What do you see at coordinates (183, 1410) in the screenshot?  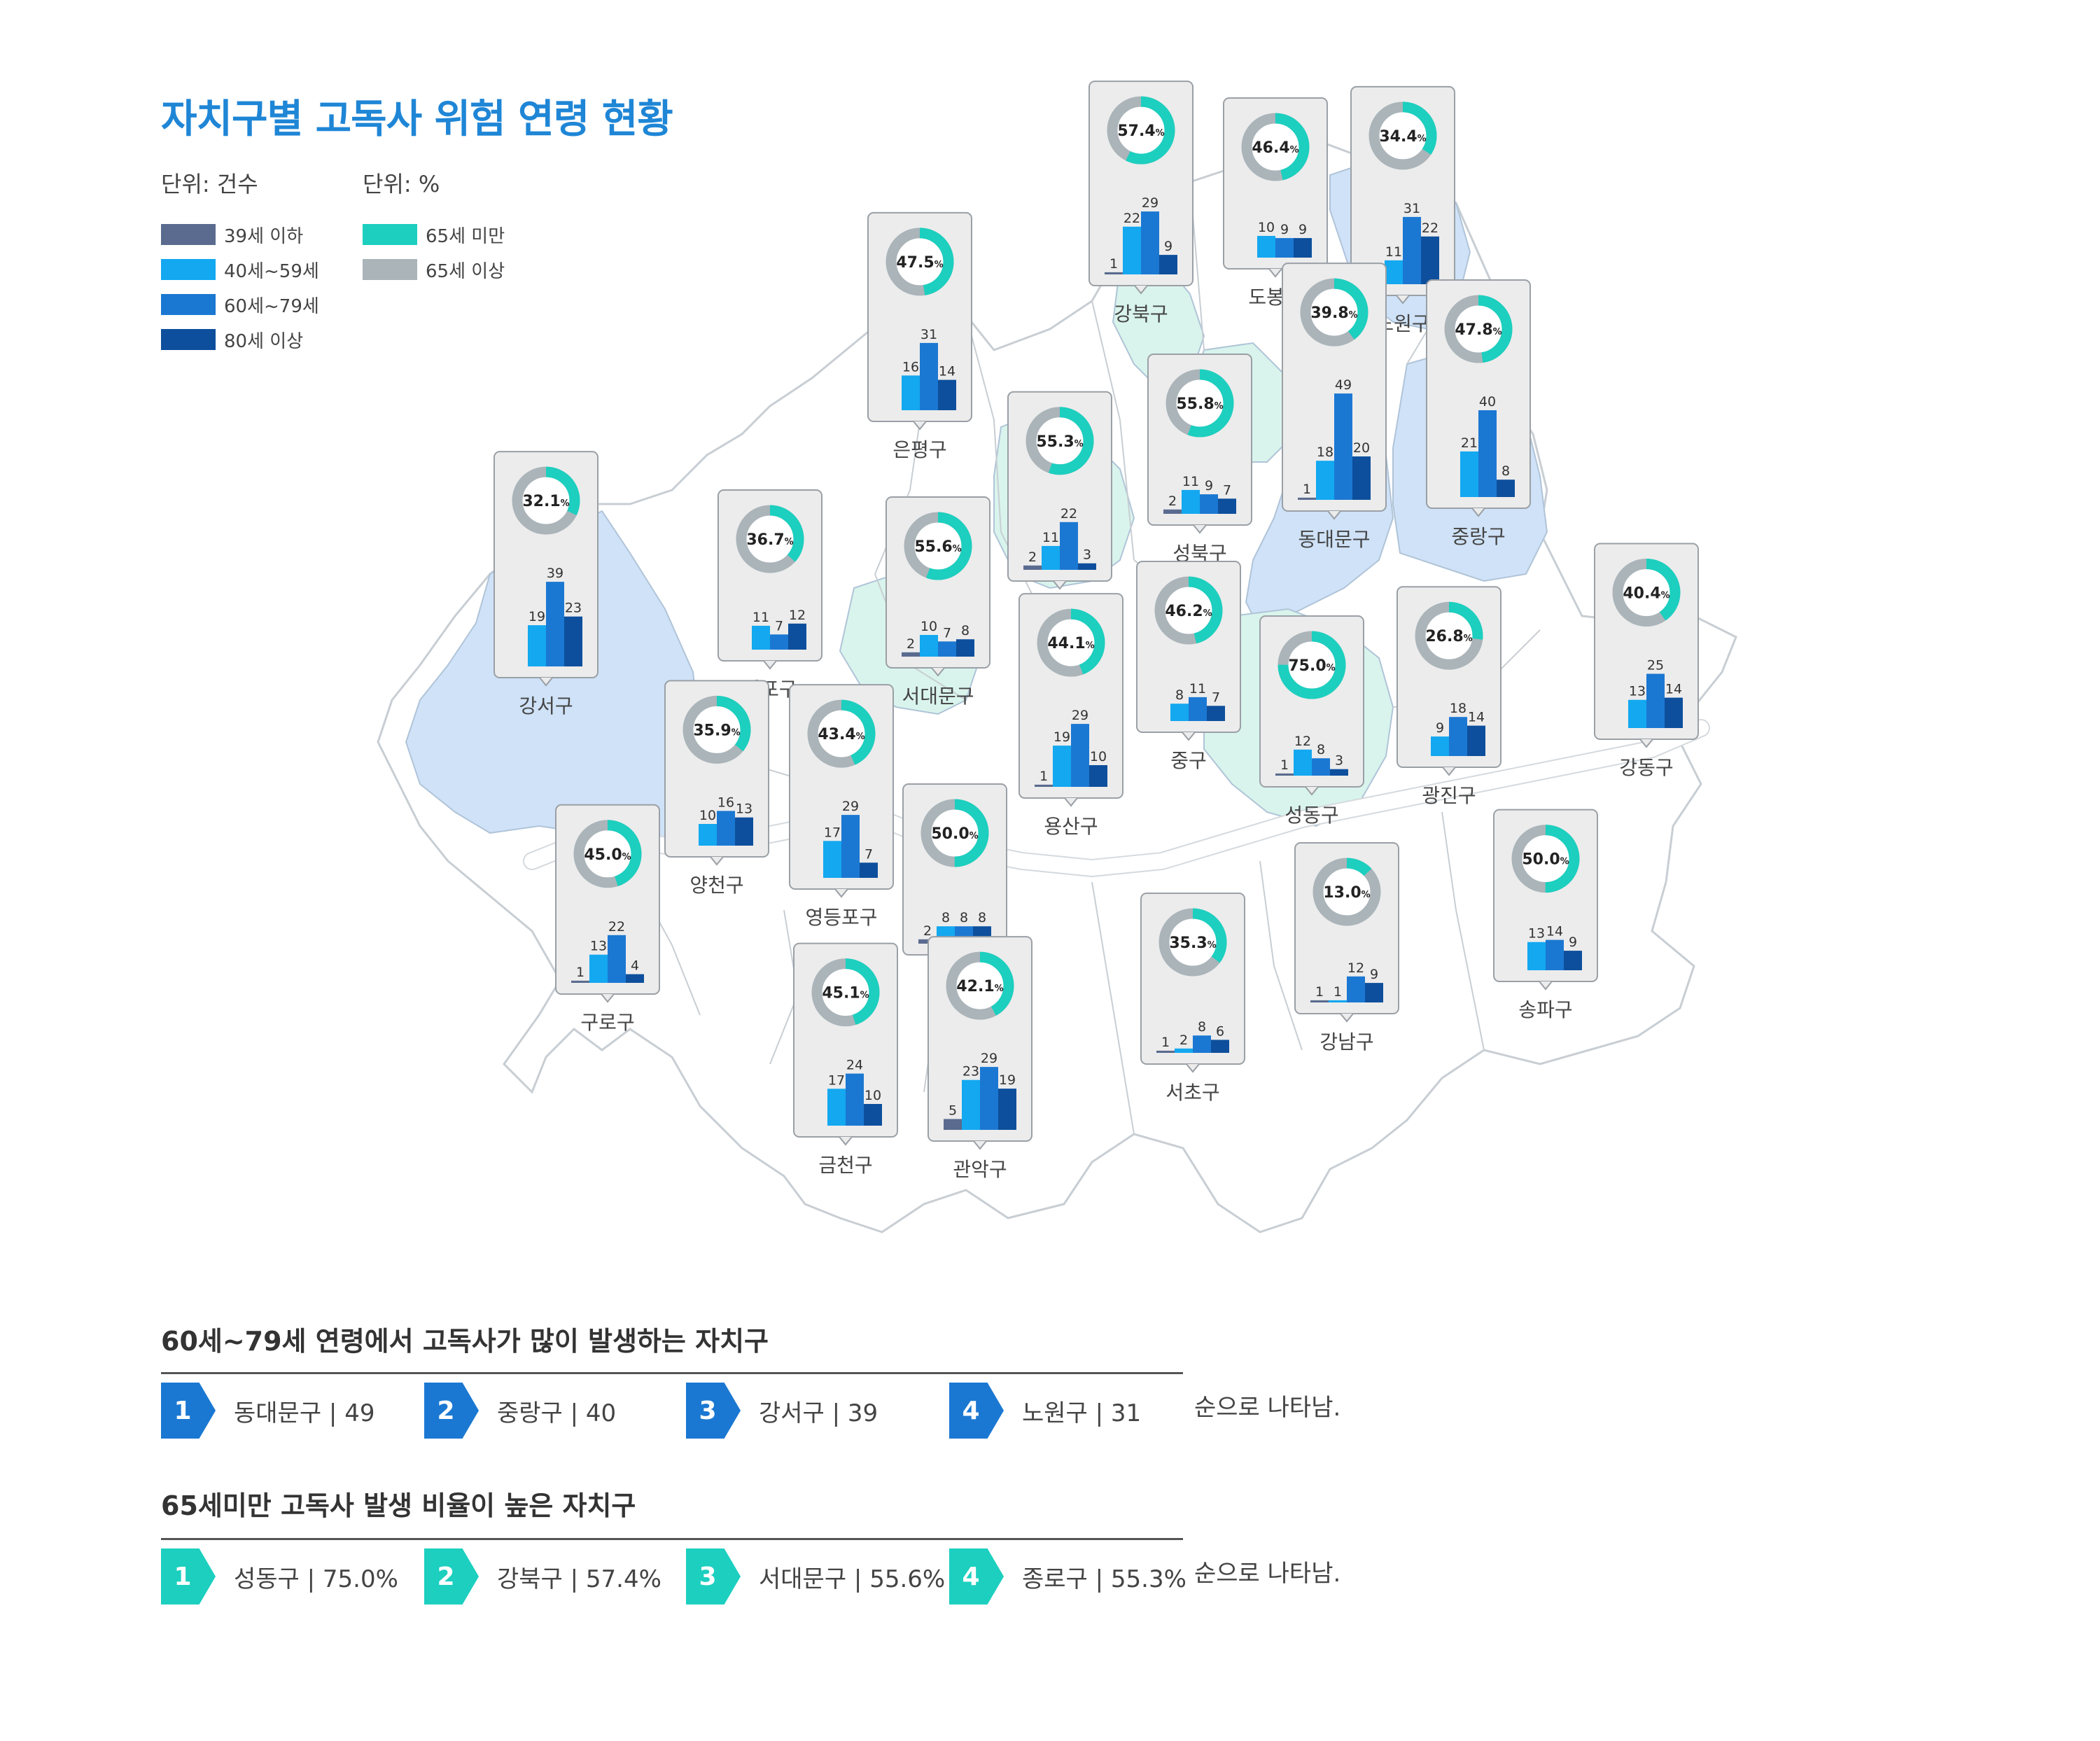 I see `rank-number: 1` at bounding box center [183, 1410].